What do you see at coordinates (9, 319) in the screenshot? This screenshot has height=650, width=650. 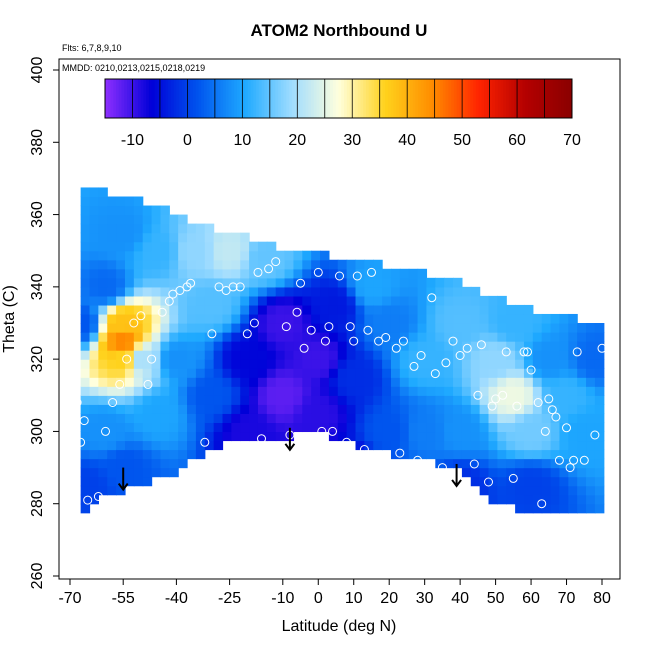 I see `y-axis-label: Theta (C)` at bounding box center [9, 319].